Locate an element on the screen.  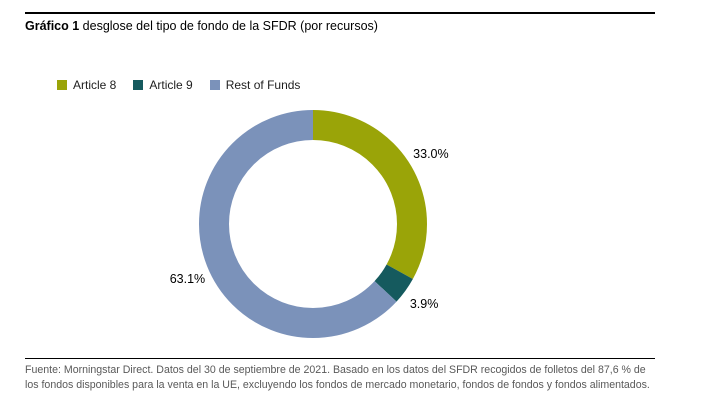
legend-item-rest-of-funds: Rest of Funds is located at coordinates (255, 85).